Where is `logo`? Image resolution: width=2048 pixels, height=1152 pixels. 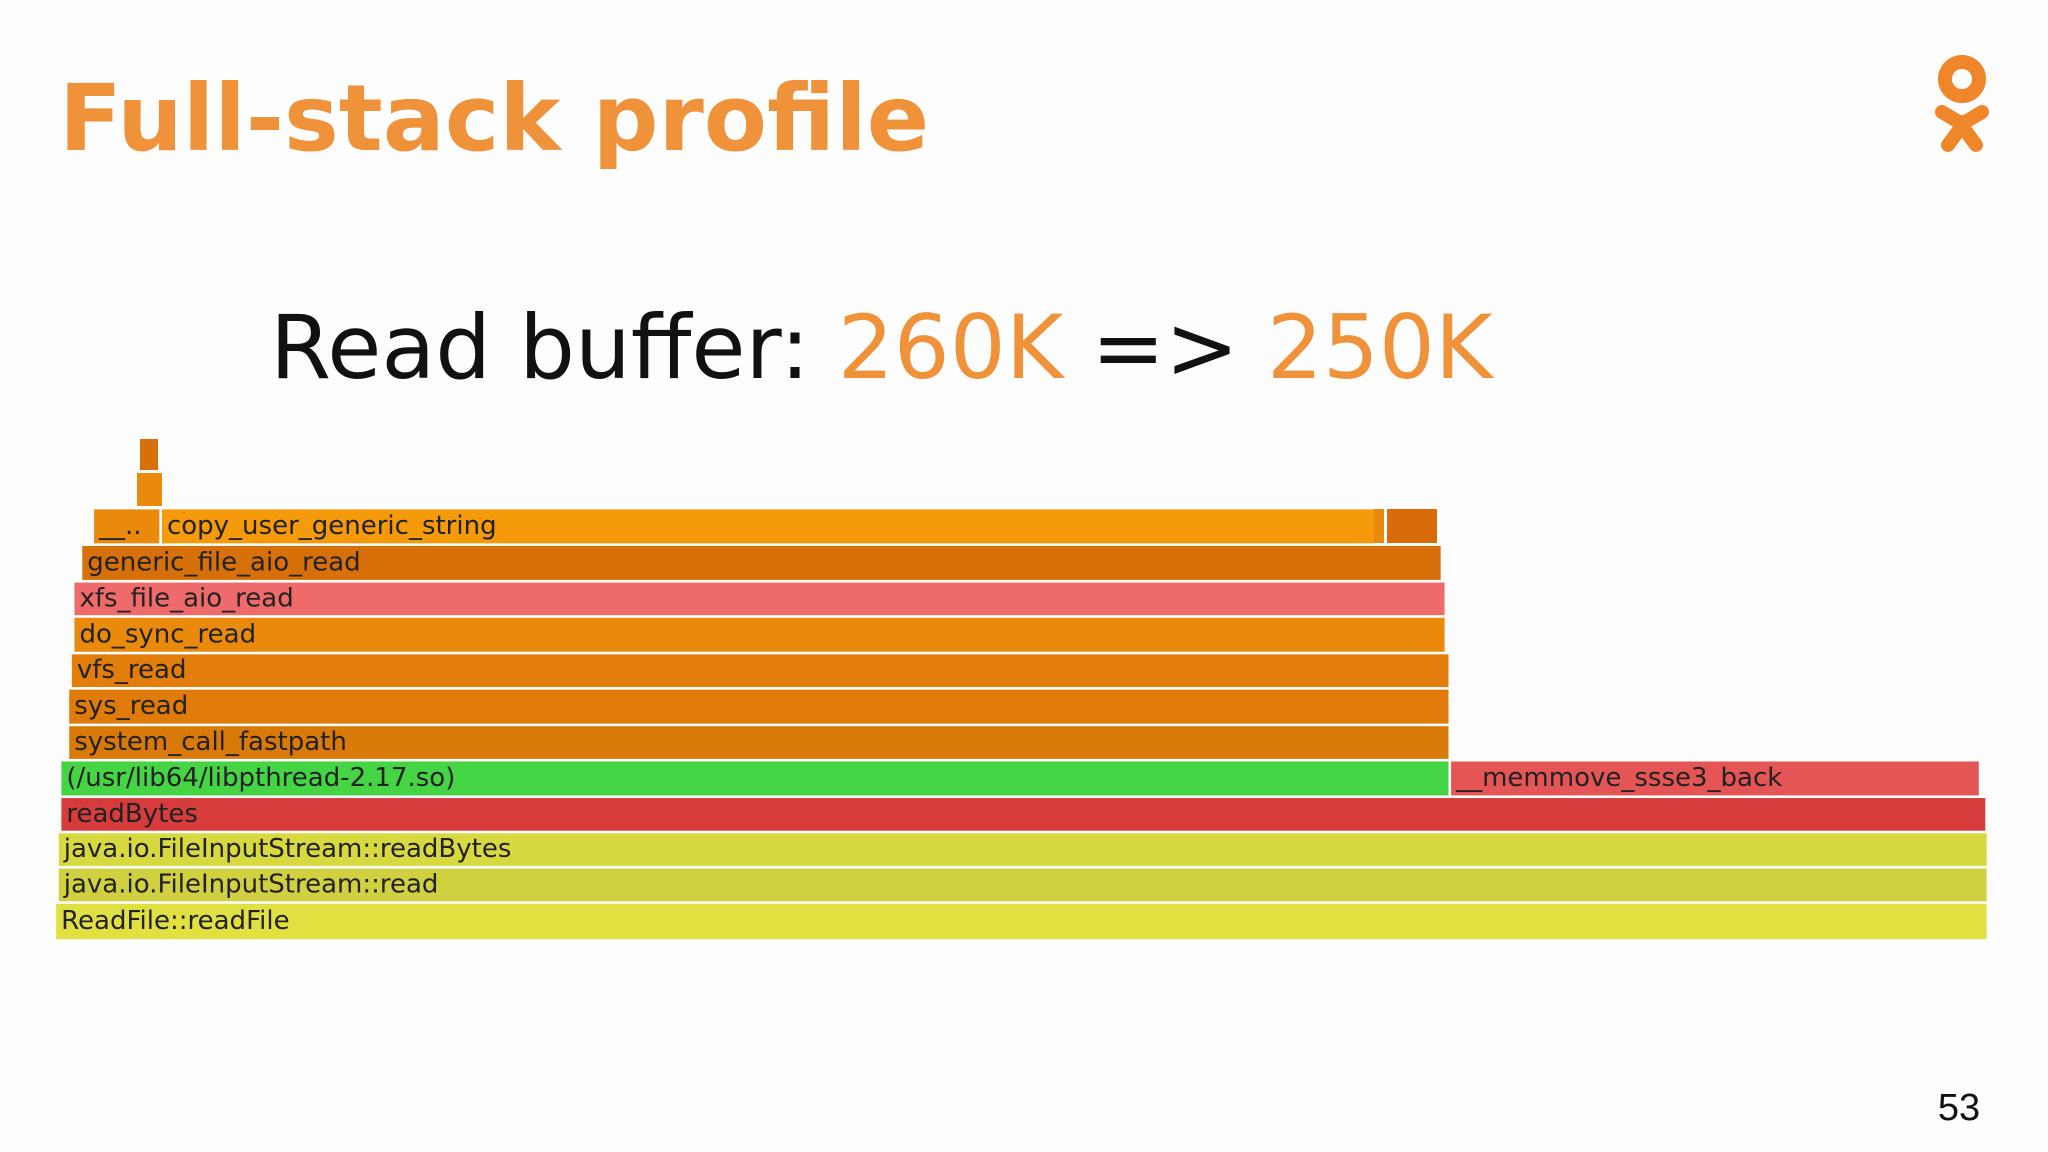 logo is located at coordinates (1962, 103).